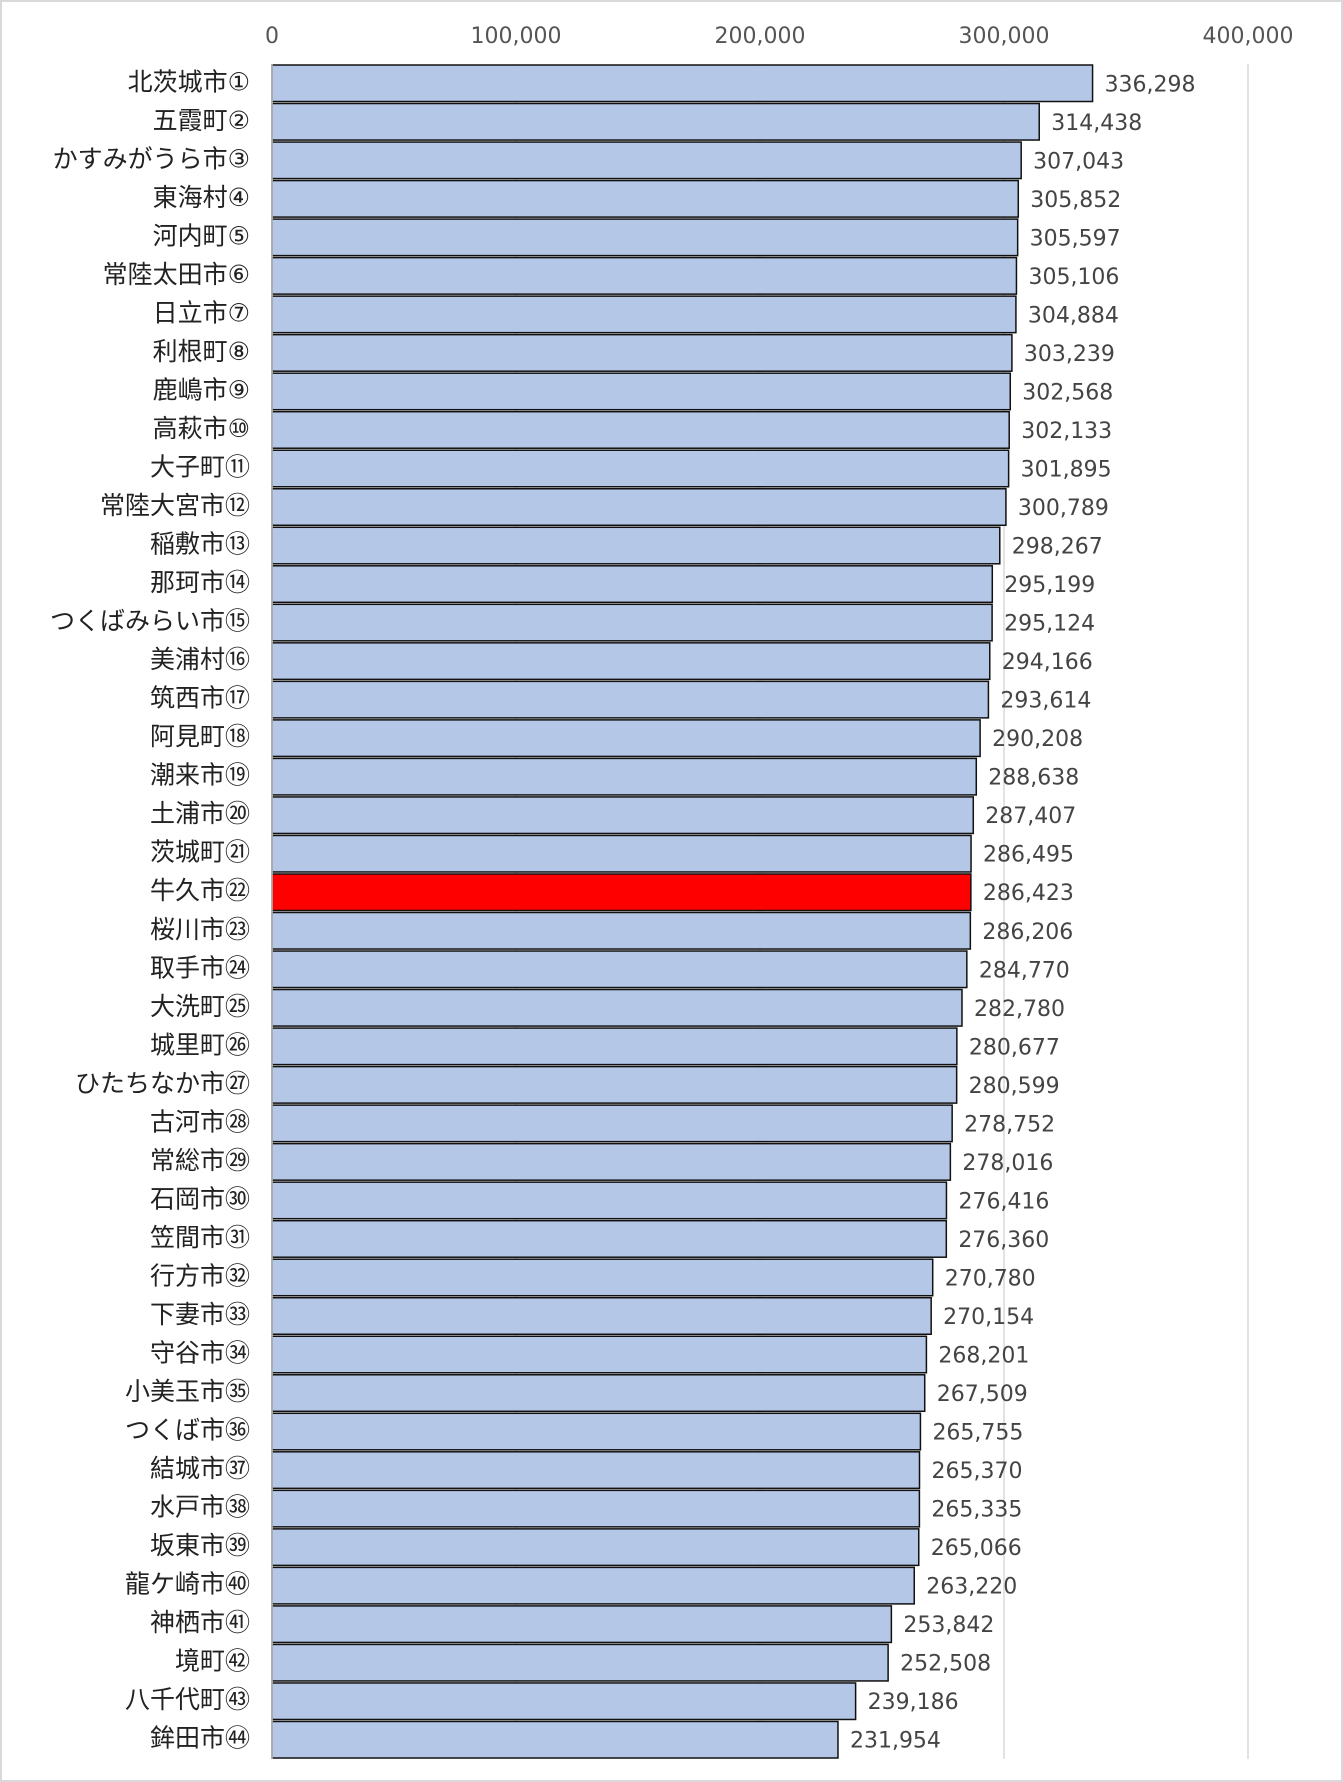 The height and width of the screenshot is (1782, 1343). What do you see at coordinates (1014, 1086) in the screenshot?
I see `value-label: 280,599` at bounding box center [1014, 1086].